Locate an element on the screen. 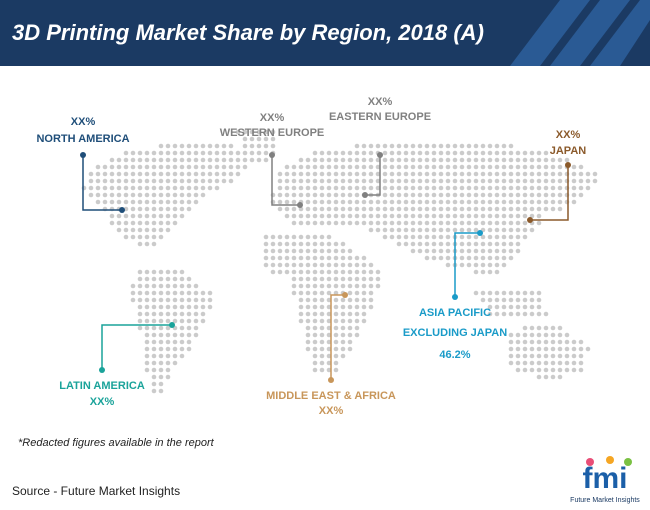 This screenshot has height=510, width=650. leader-line is located at coordinates (102, 183).